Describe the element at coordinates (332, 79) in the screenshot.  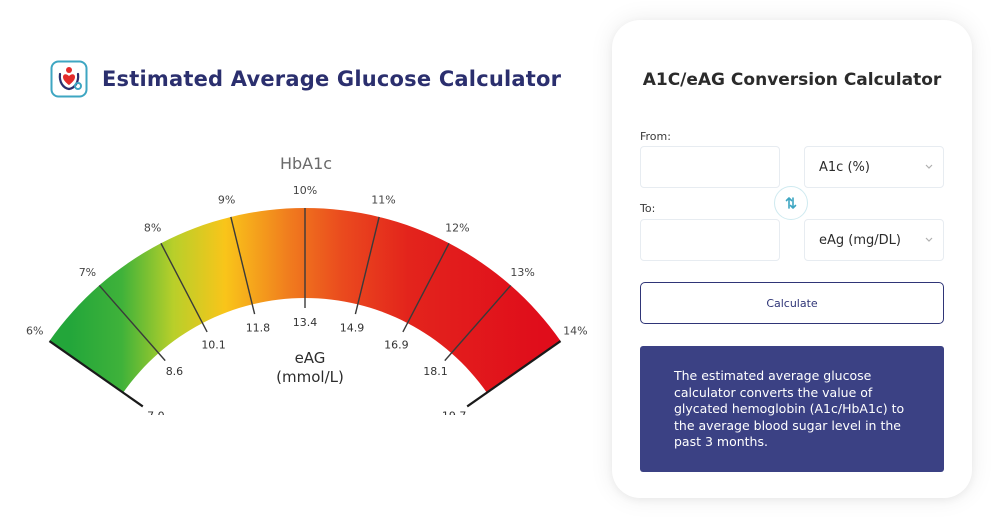
I see `page-title: Estimated Average Glucose Calculator` at that location.